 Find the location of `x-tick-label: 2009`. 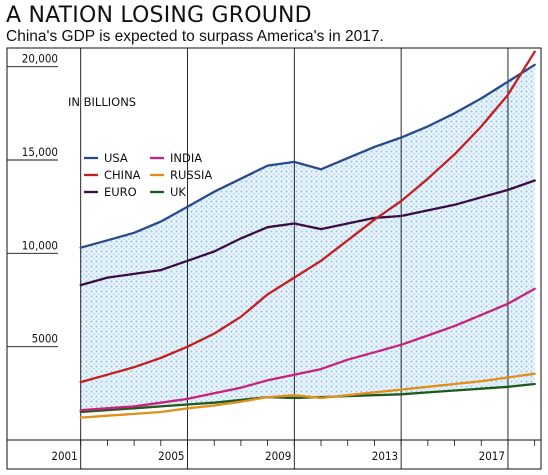

x-tick-label: 2009 is located at coordinates (278, 456).